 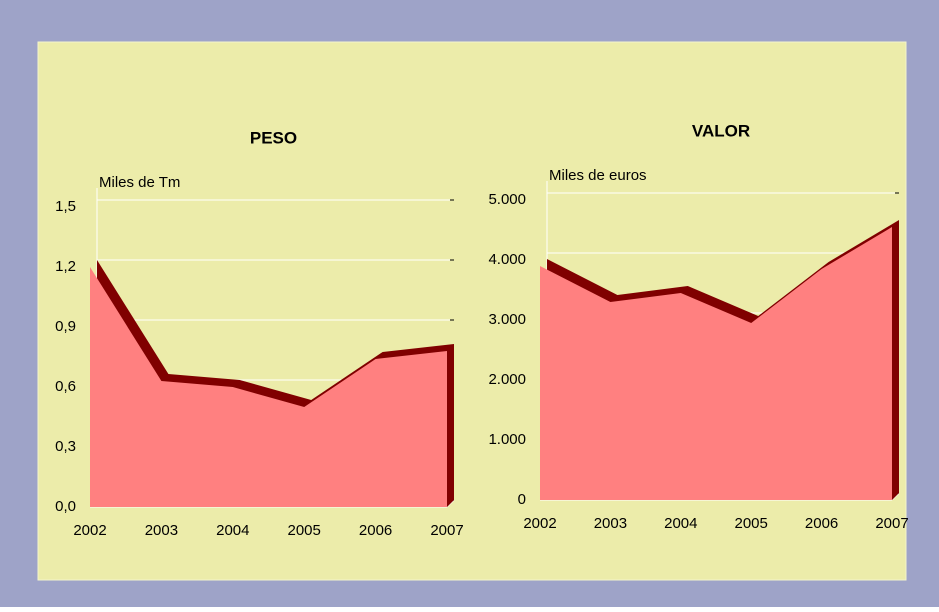 I want to click on y-tick-label: 0, so click(x=522, y=499).